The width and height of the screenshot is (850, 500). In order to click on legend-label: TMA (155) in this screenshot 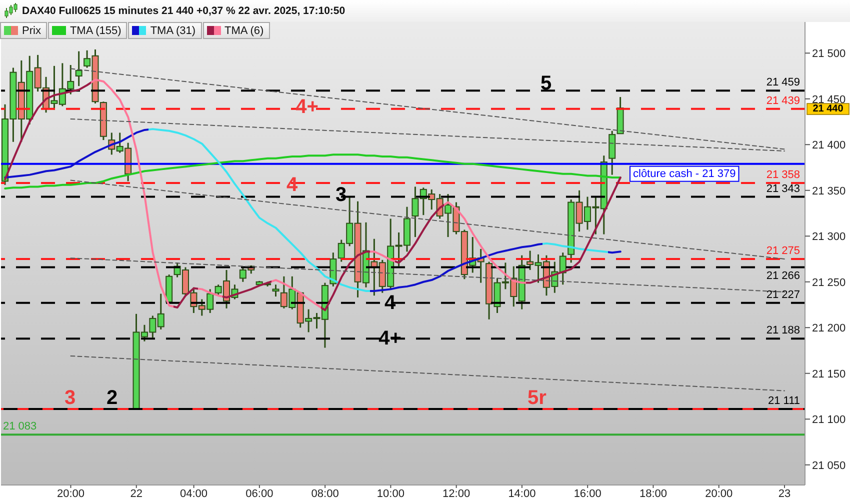, I will do `click(96, 30)`.